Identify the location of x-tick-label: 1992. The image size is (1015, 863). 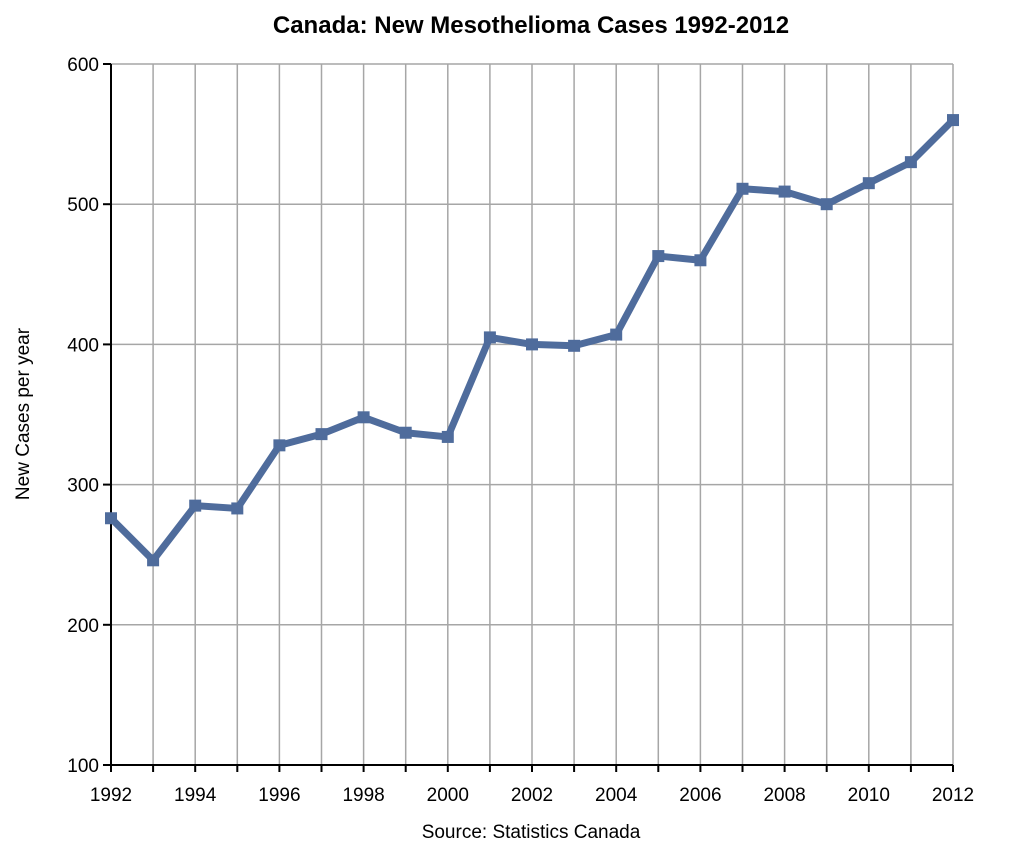
(111, 795).